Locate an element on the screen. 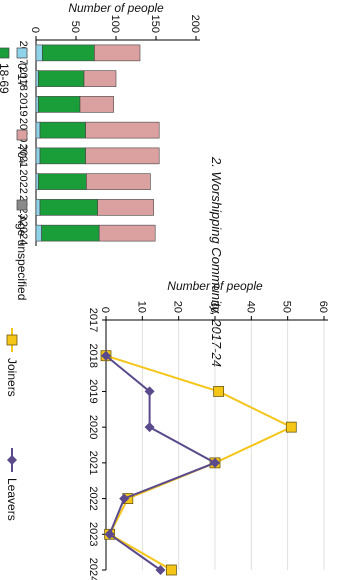 The height and width of the screenshot is (580, 364). line-y-tick-label: 60 is located at coordinates (323, 307).